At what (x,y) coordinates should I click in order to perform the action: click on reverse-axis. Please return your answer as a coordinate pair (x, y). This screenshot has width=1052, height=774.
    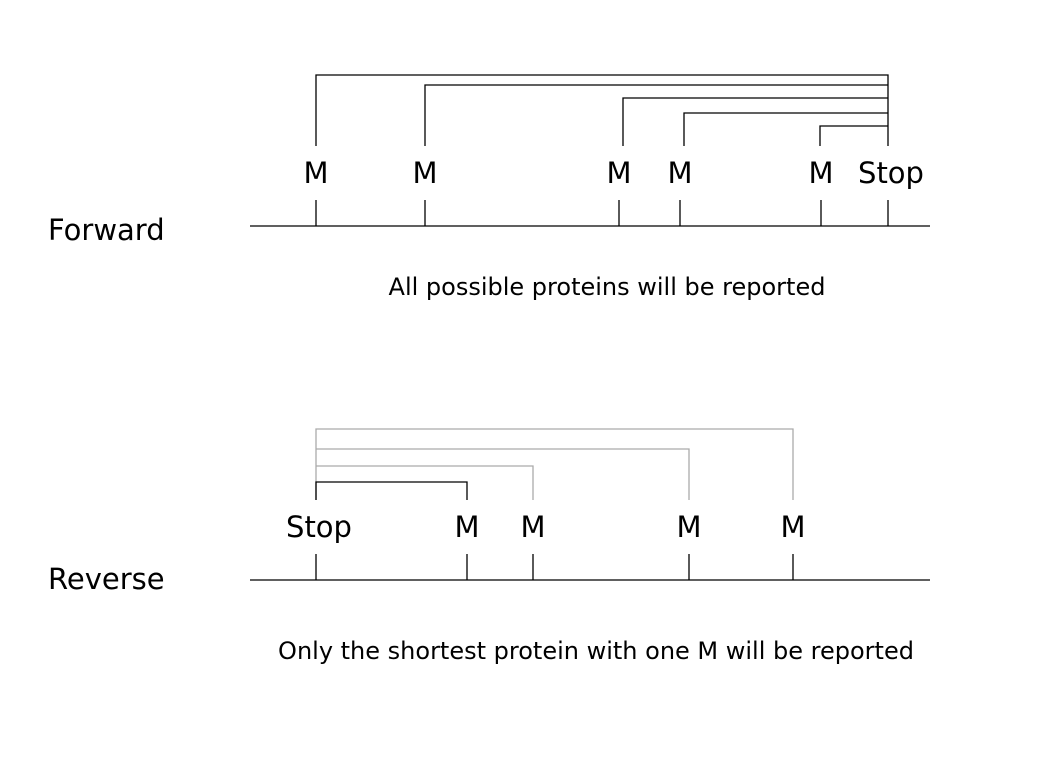
    Looking at the image, I should click on (590, 567).